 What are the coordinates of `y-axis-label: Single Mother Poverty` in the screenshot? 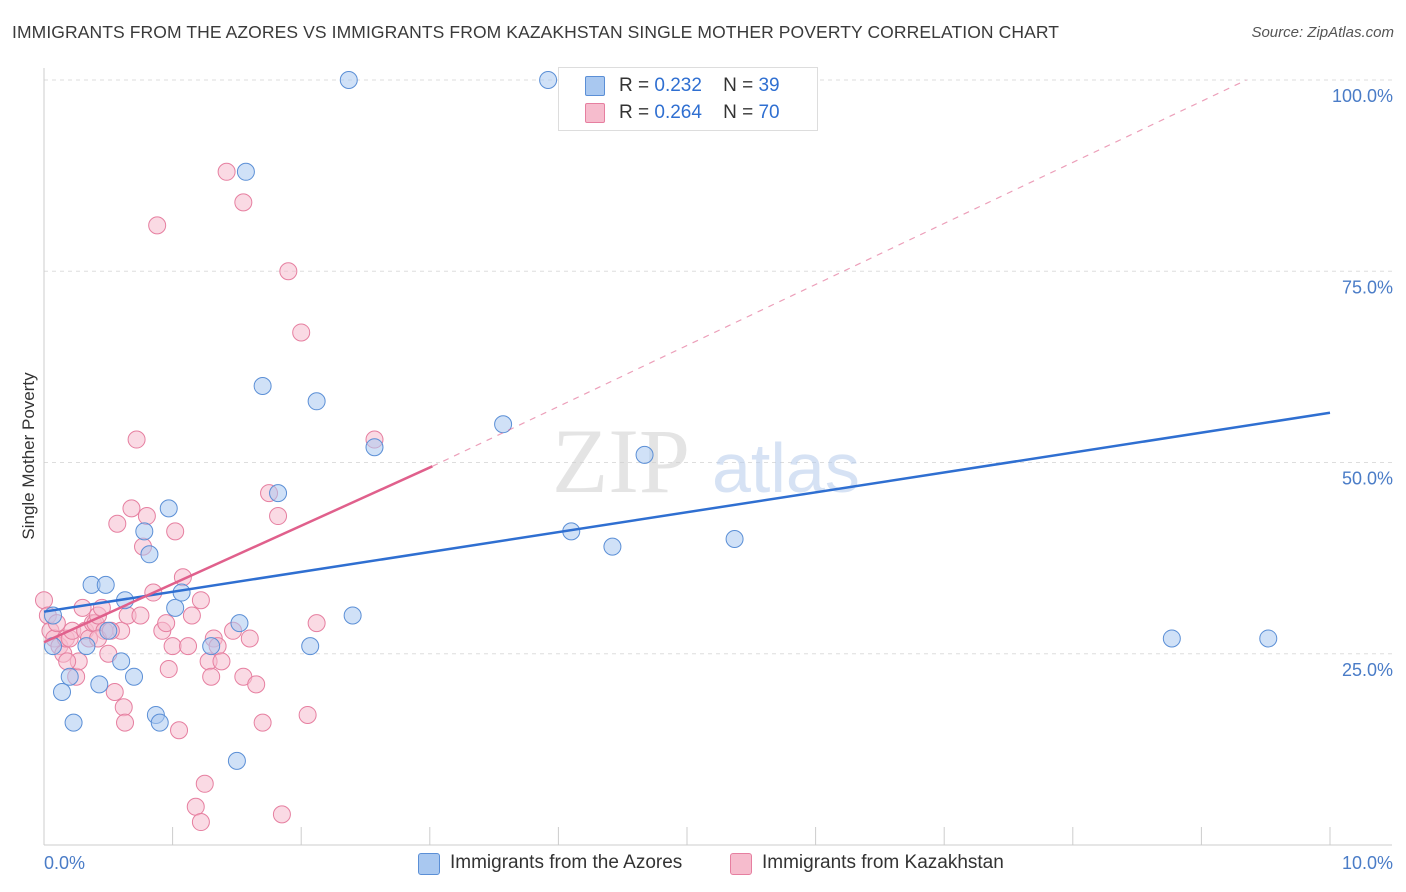 It's located at (28, 456).